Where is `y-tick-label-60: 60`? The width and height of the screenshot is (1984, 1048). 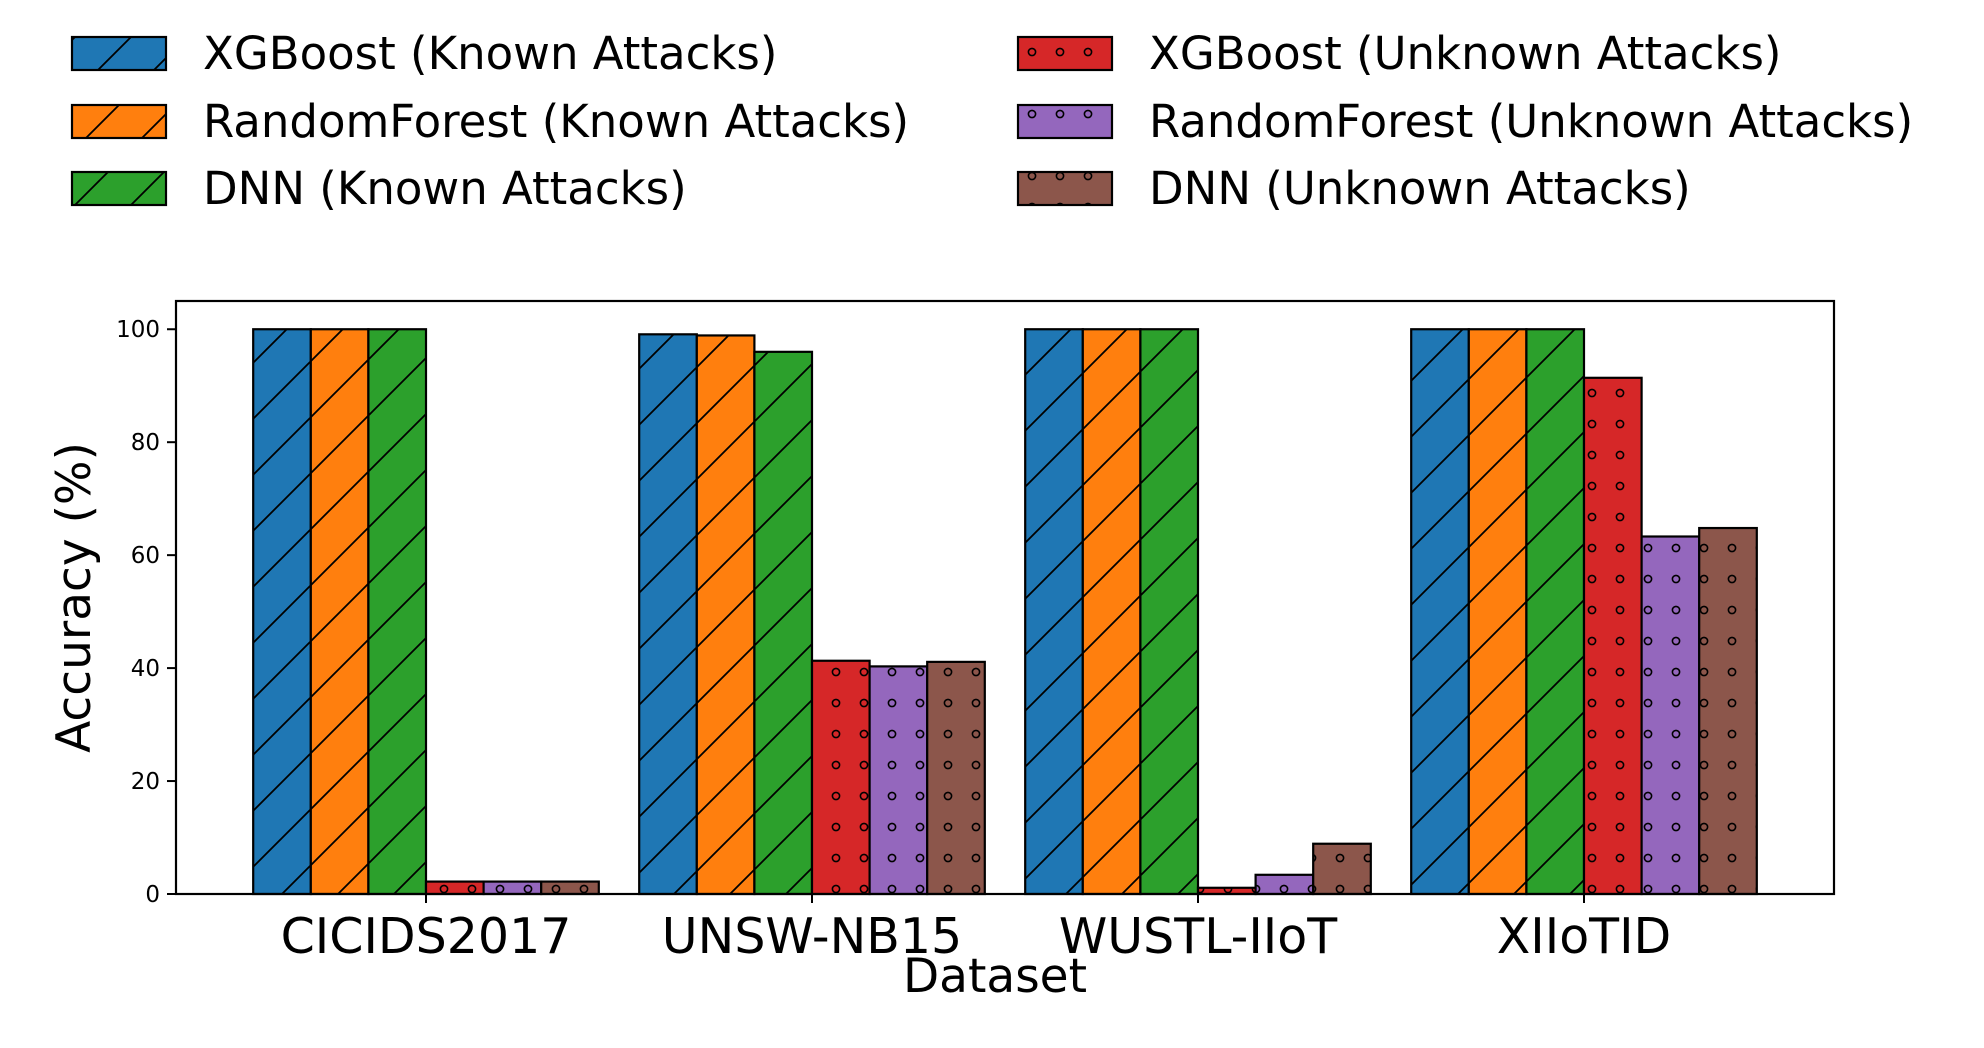 y-tick-label-60: 60 is located at coordinates (145, 556).